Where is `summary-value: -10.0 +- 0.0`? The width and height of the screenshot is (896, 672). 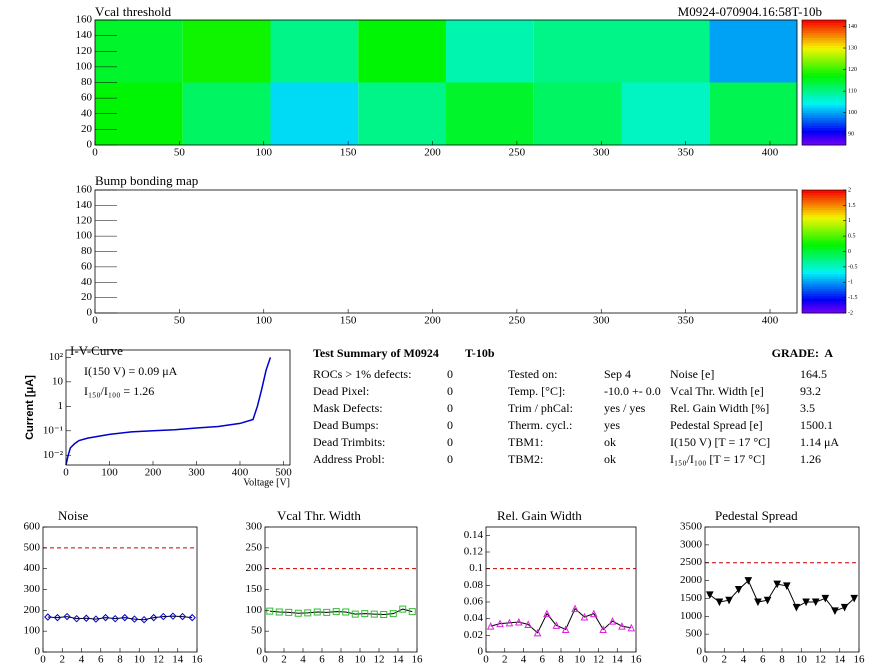
summary-value: -10.0 +- 0.0 is located at coordinates (632, 391).